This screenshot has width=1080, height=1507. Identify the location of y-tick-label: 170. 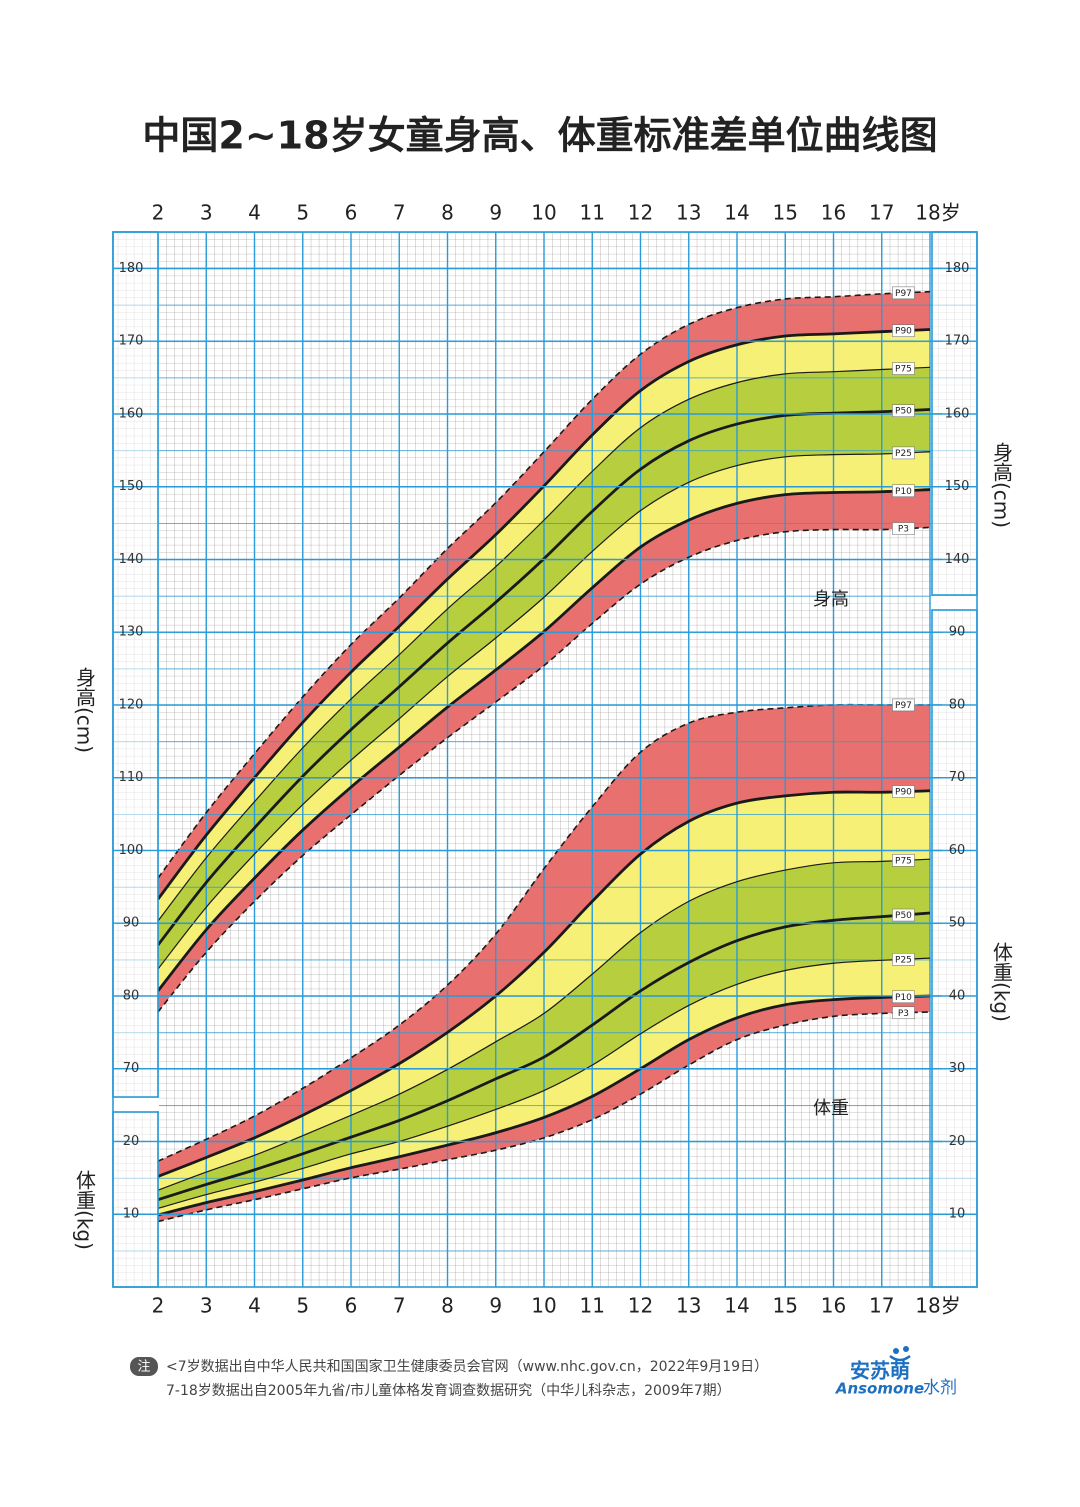
(131, 341).